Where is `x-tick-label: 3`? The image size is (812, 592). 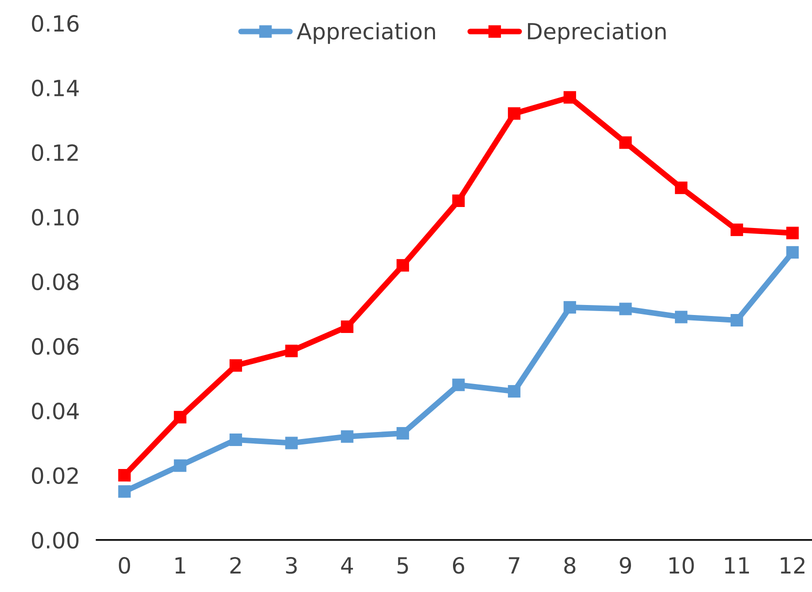
x-tick-label: 3 is located at coordinates (291, 565).